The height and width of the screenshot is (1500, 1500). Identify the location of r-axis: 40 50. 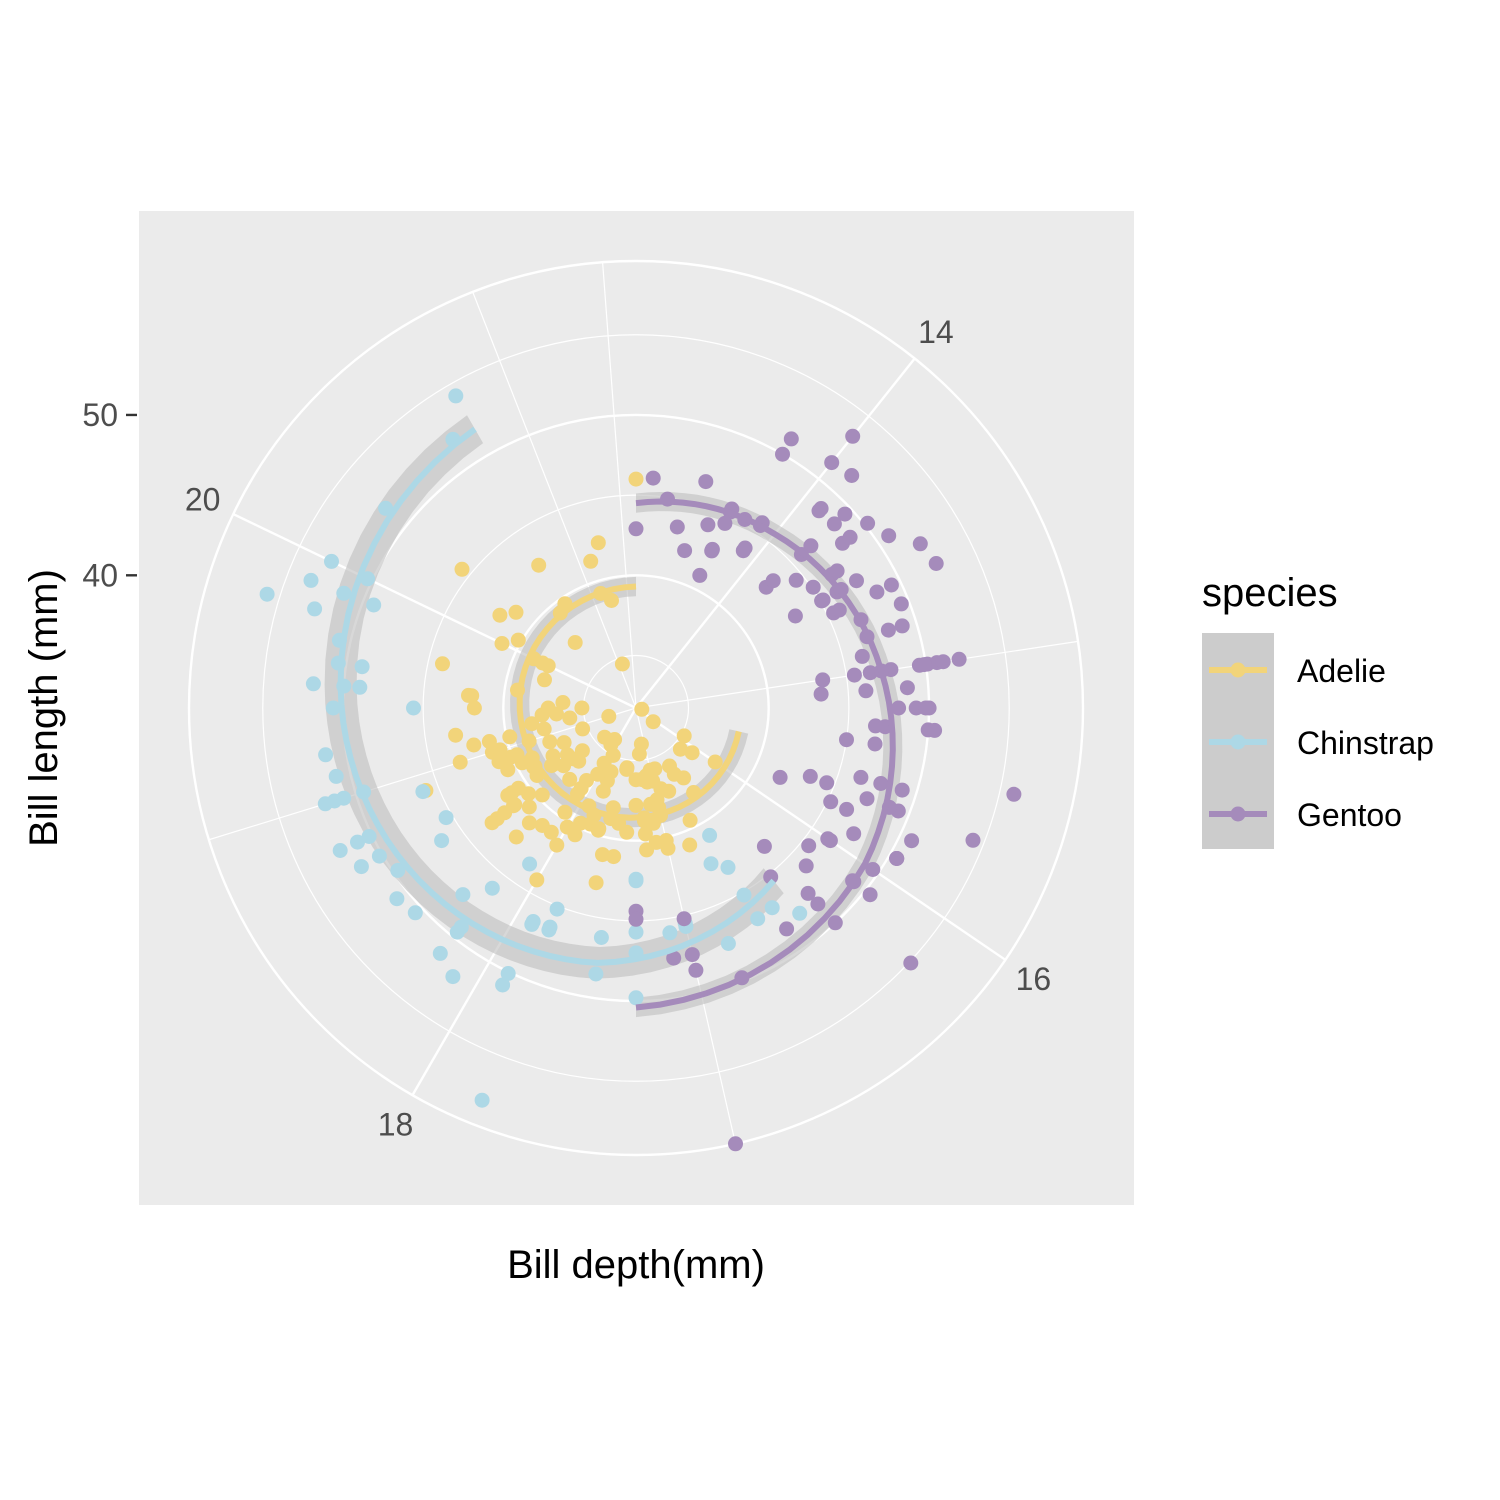
(109, 495).